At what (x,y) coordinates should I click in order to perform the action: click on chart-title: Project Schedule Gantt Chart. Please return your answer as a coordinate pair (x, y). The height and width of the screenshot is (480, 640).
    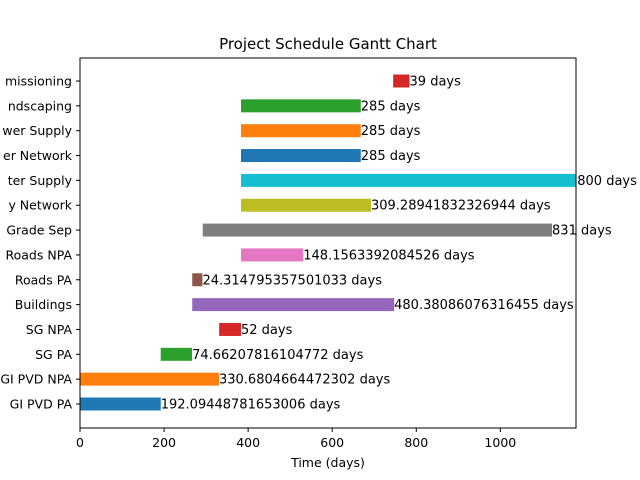
    Looking at the image, I should click on (328, 44).